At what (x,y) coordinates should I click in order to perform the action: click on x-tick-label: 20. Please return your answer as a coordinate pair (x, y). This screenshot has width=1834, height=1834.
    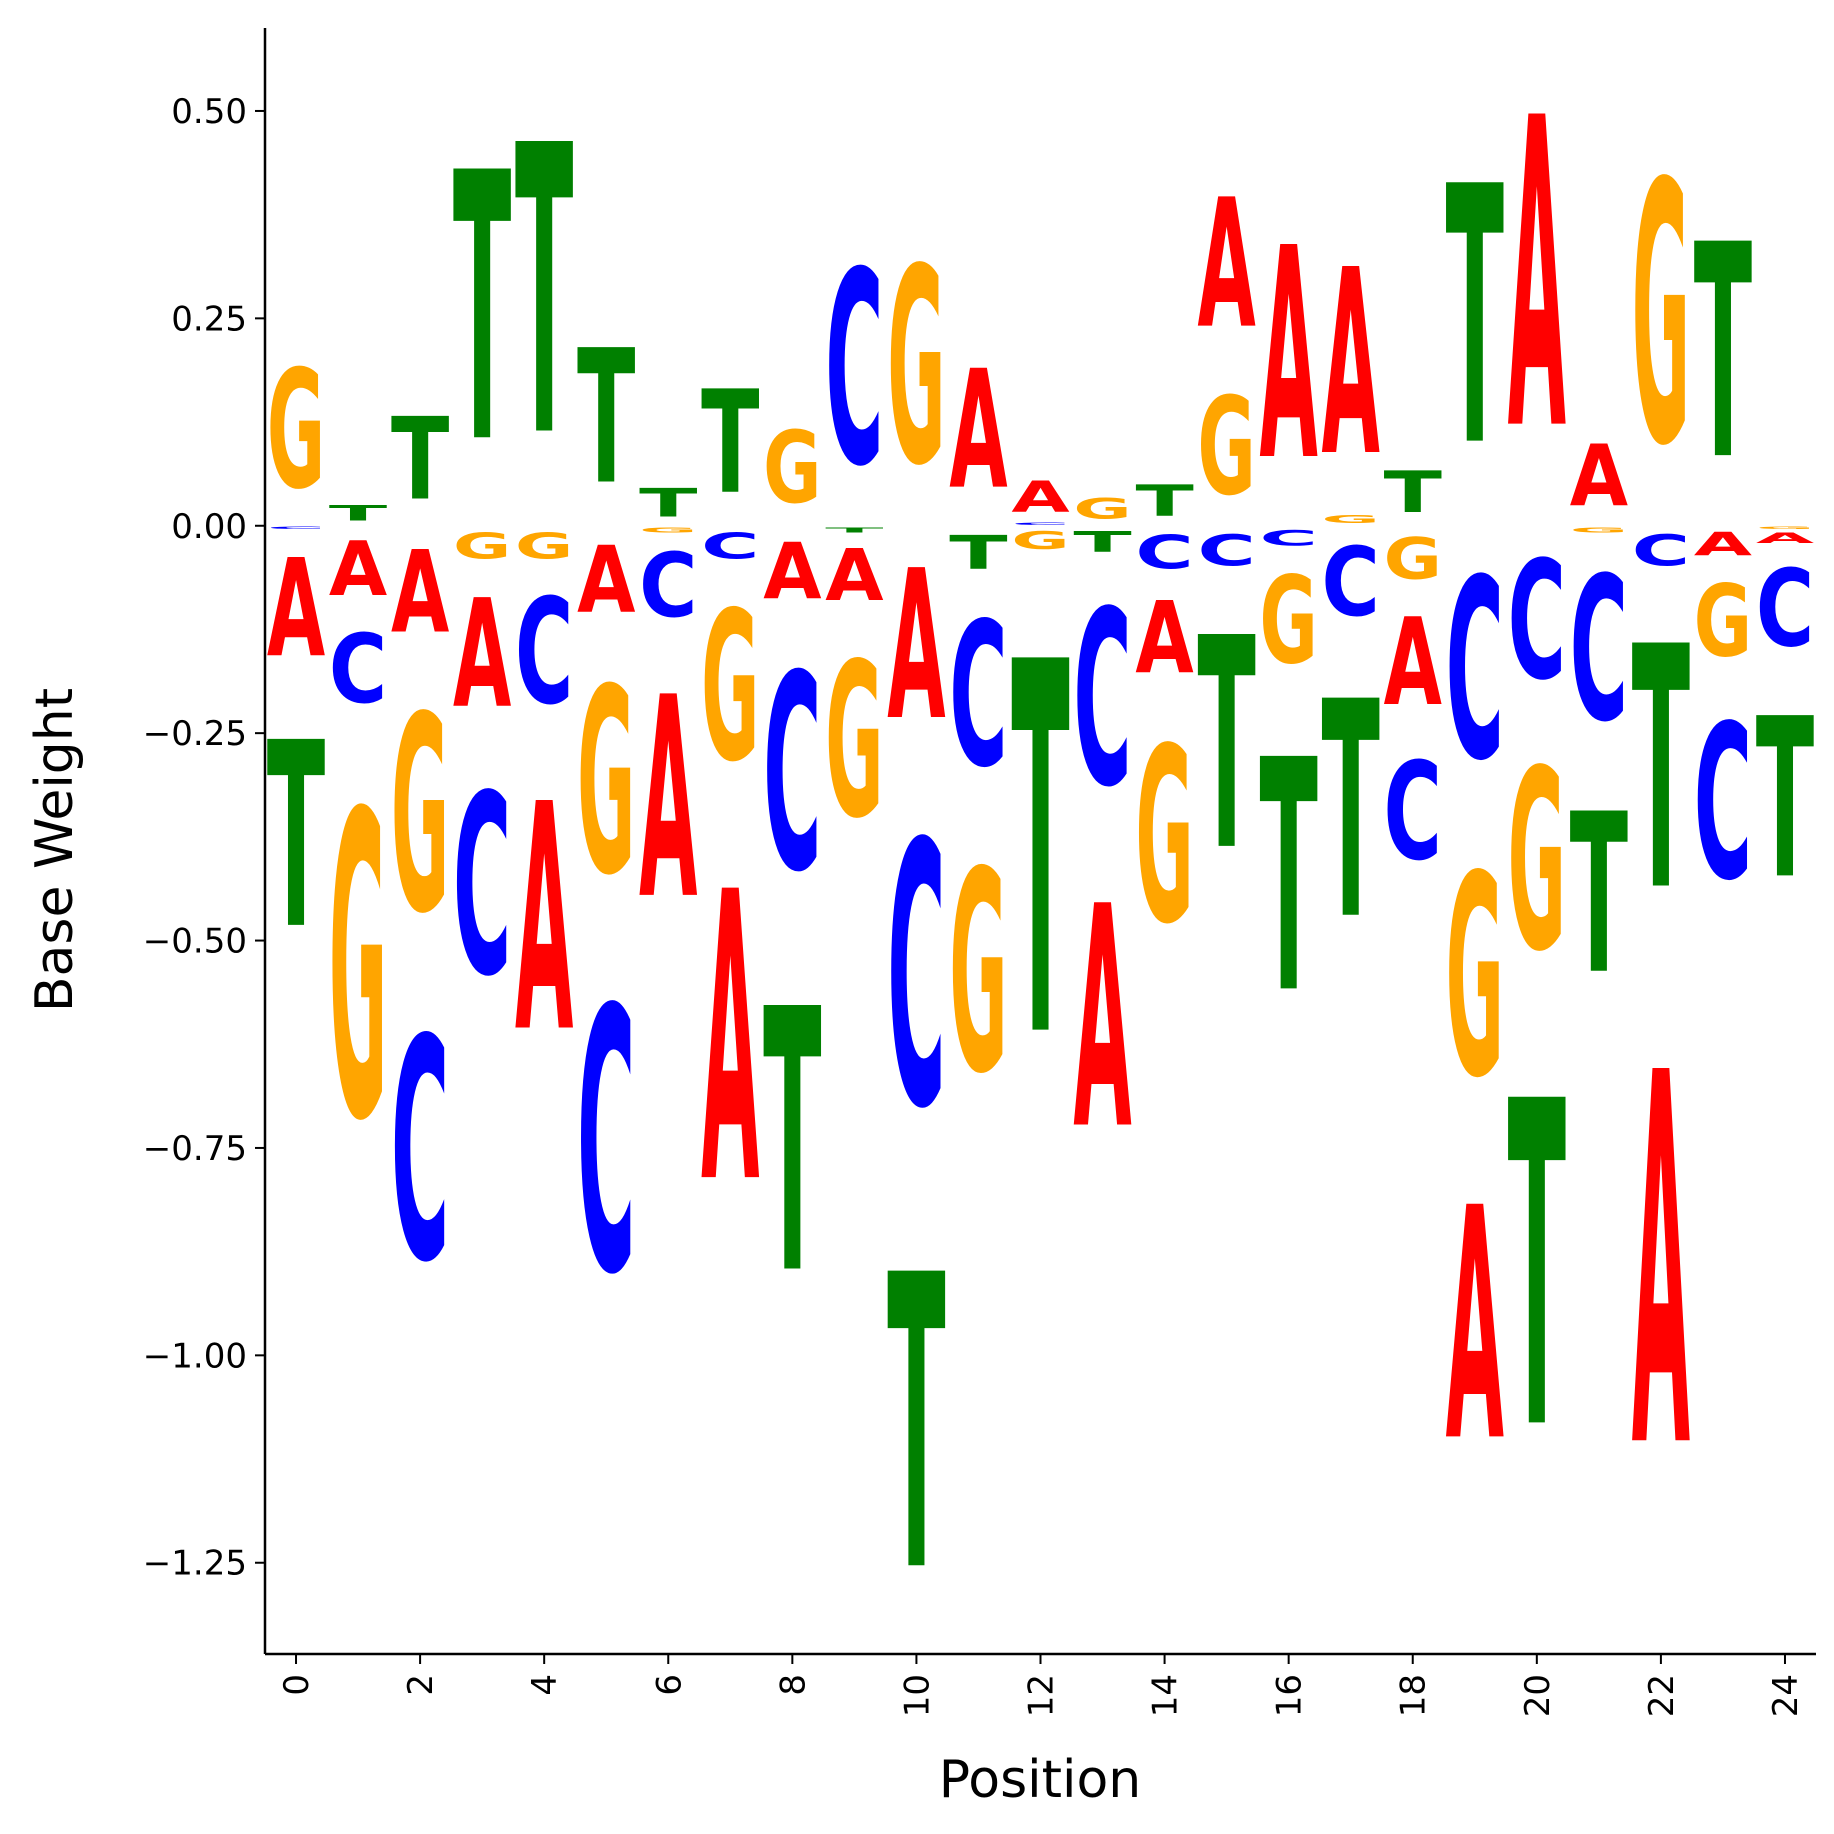
    Looking at the image, I should click on (1538, 1695).